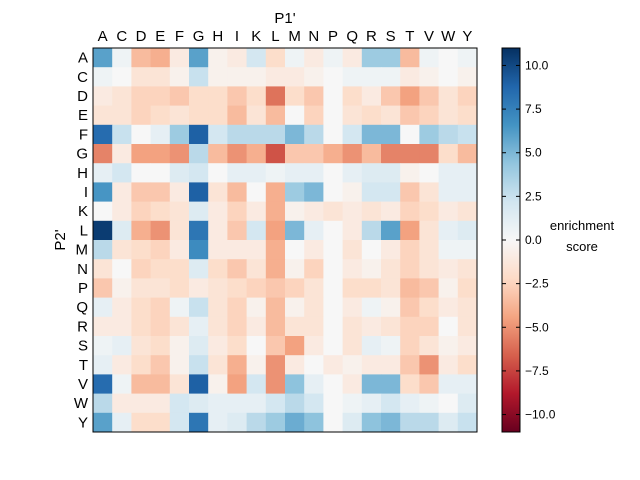  What do you see at coordinates (391, 36) in the screenshot?
I see `x-tick-label: S` at bounding box center [391, 36].